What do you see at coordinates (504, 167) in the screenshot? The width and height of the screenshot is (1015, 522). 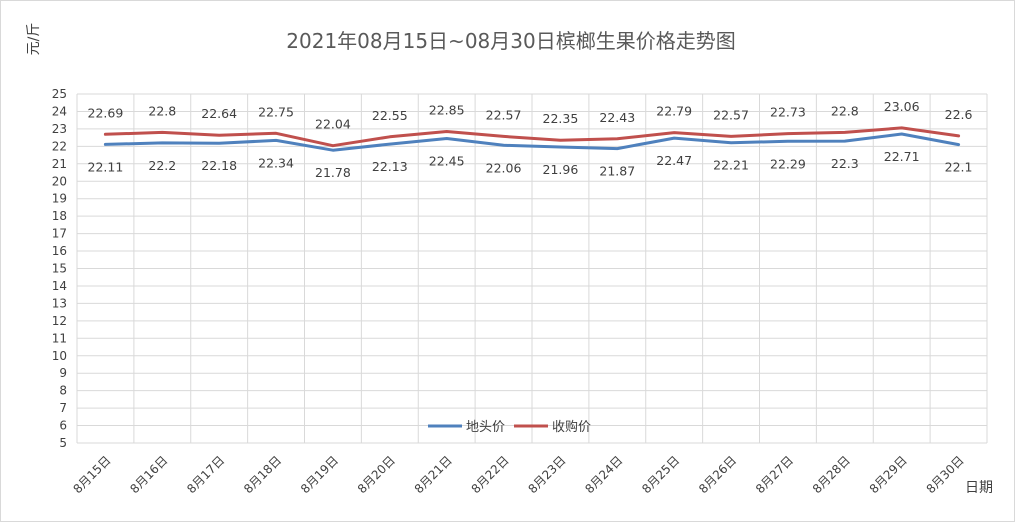 I see `data-label: 22.06` at bounding box center [504, 167].